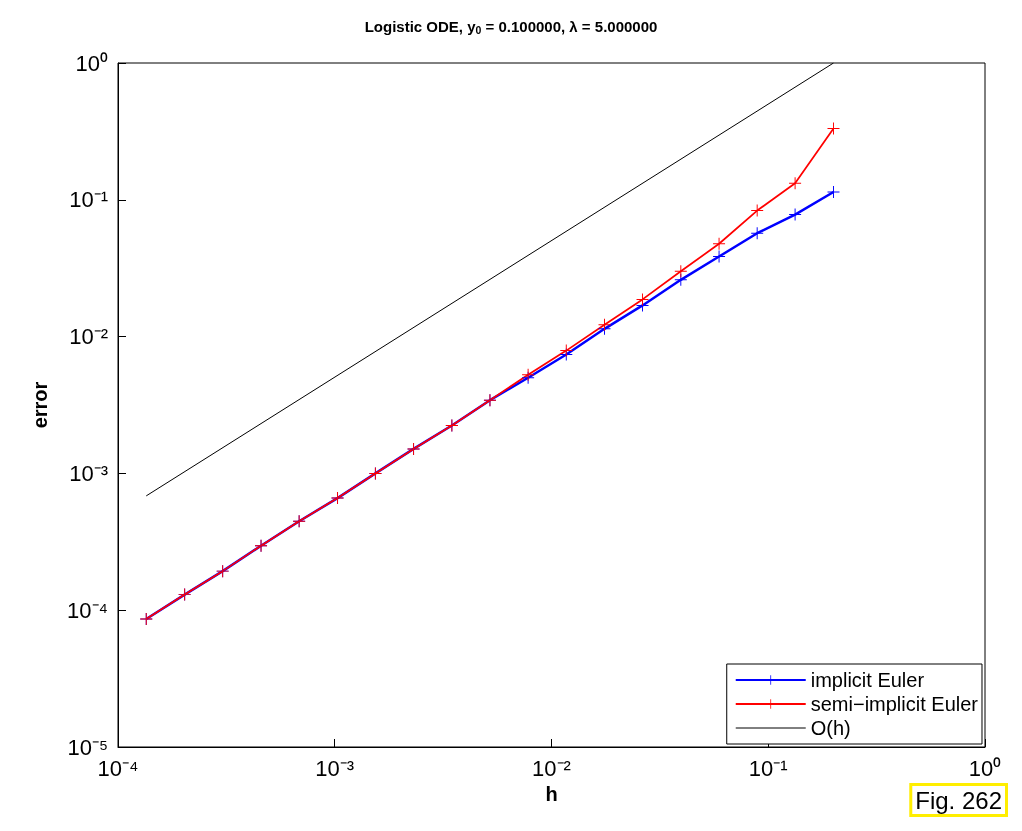 The image size is (1022, 831). Describe the element at coordinates (40, 405) in the screenshot. I see `y-axis-title: error` at that location.